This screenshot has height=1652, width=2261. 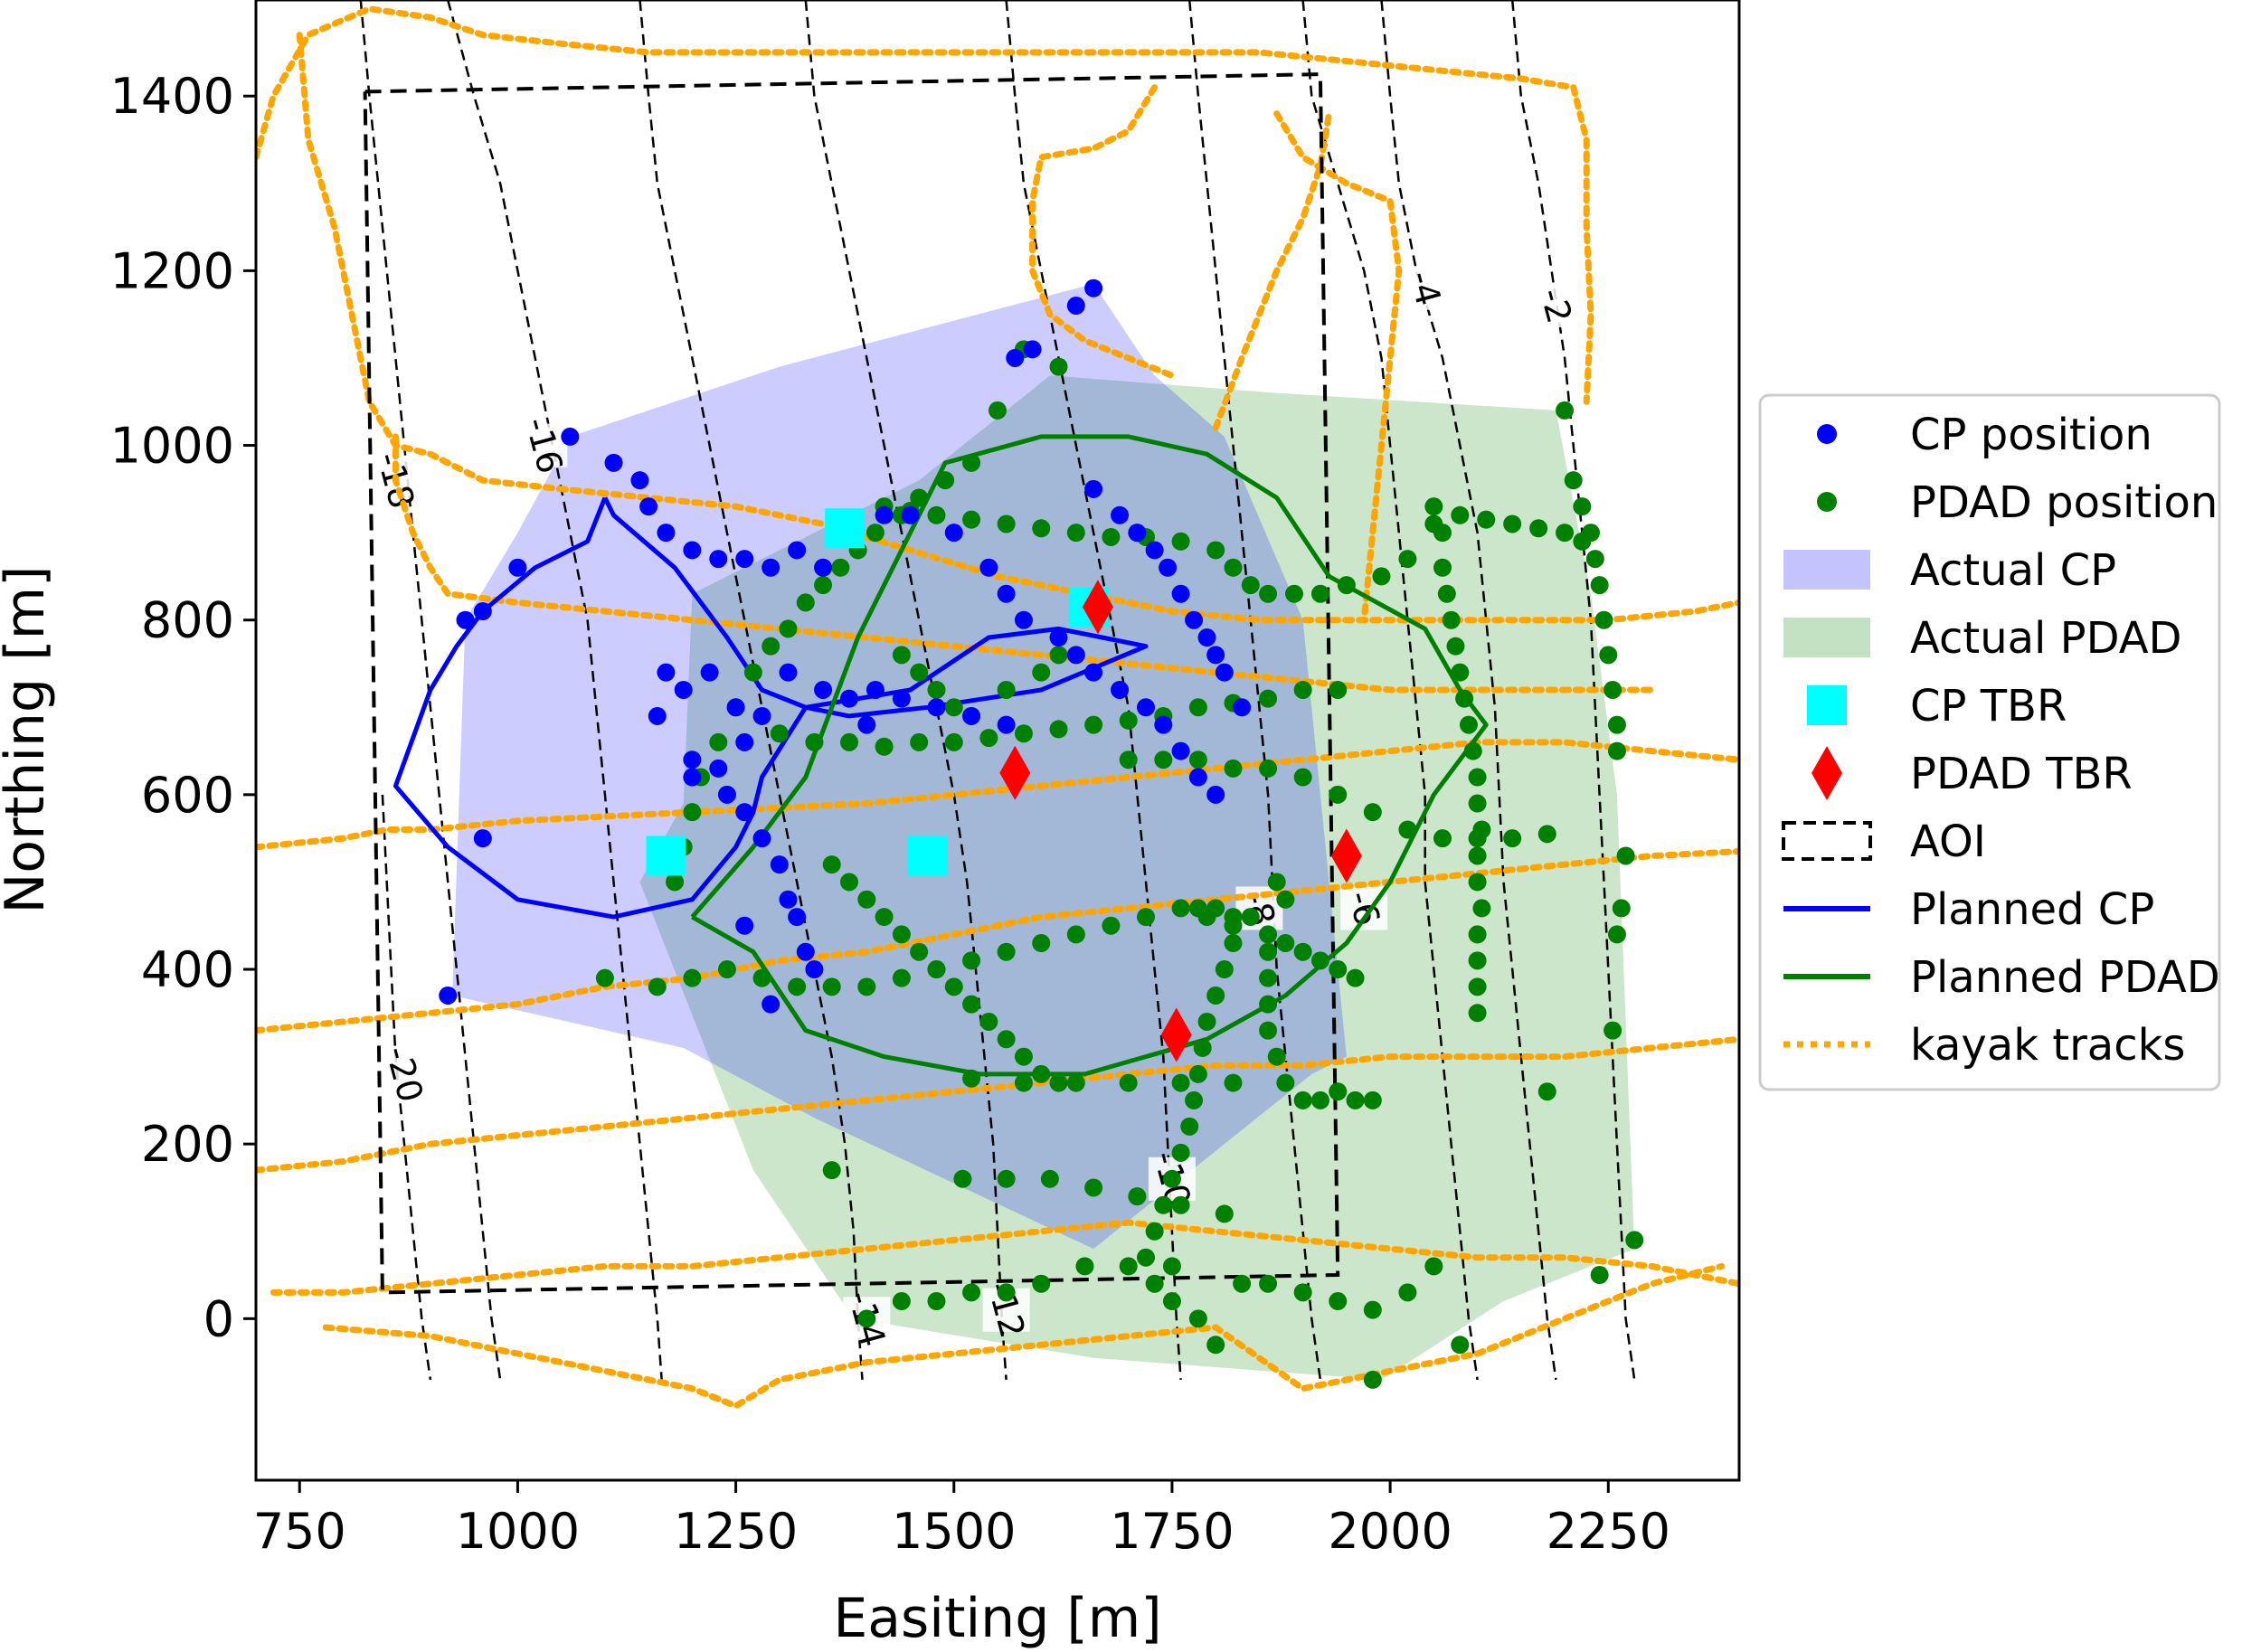 I want to click on y-tick-label: 800, so click(x=187, y=620).